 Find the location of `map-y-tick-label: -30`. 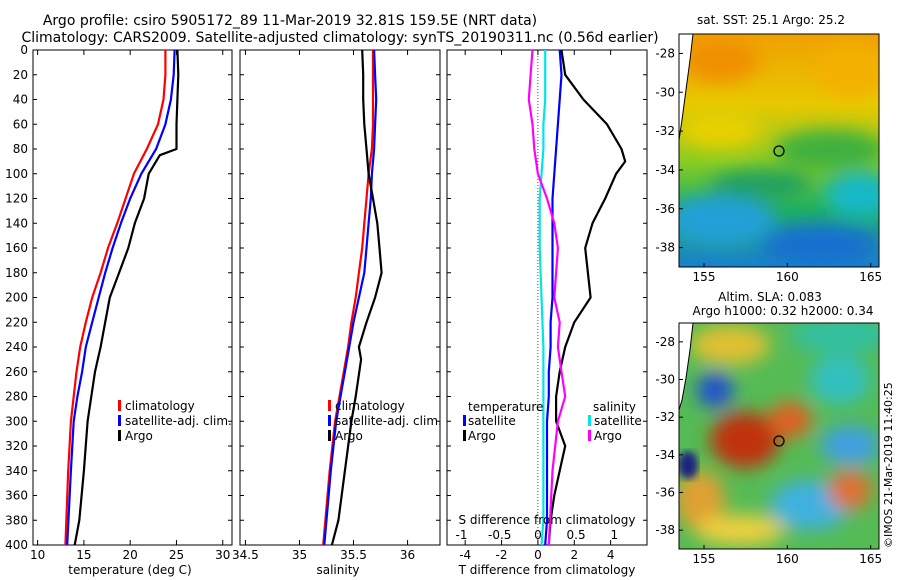

map-y-tick-label: -30 is located at coordinates (665, 92).